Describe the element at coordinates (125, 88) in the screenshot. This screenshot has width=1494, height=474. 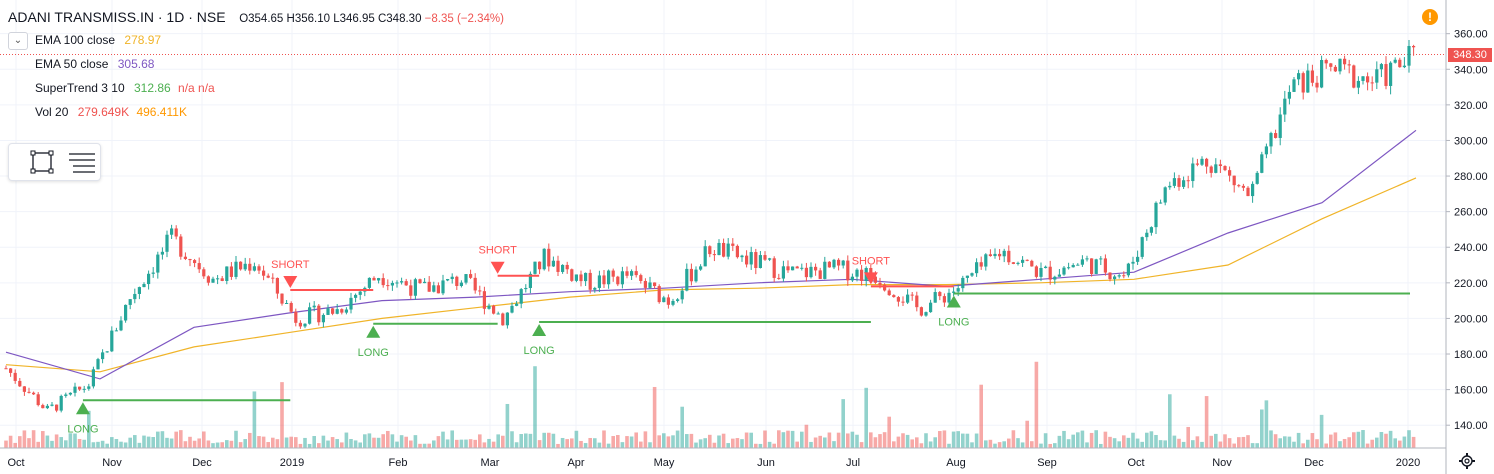
I see `indicator-supertrend: SuperTrend 3 10 312.86 n/a n/a` at that location.